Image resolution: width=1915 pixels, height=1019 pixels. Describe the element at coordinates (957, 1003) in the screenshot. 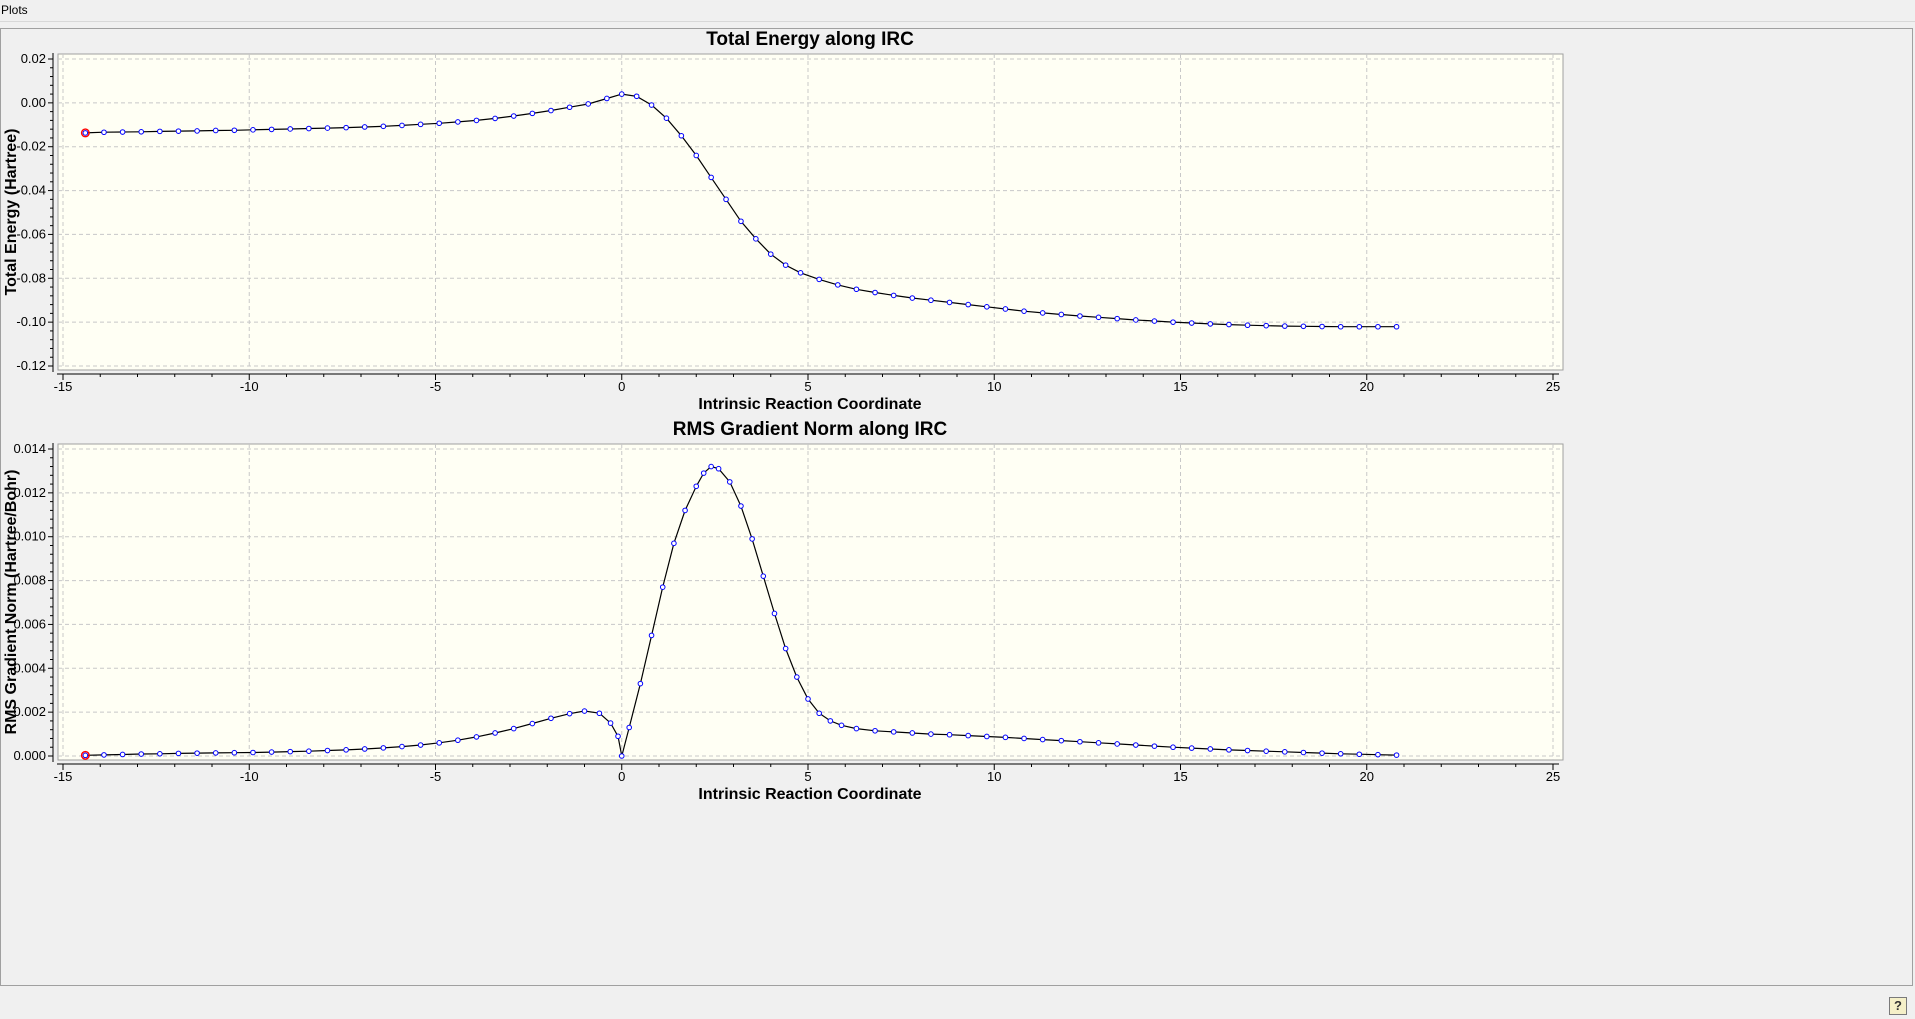

I see `status-bar: ?` at that location.